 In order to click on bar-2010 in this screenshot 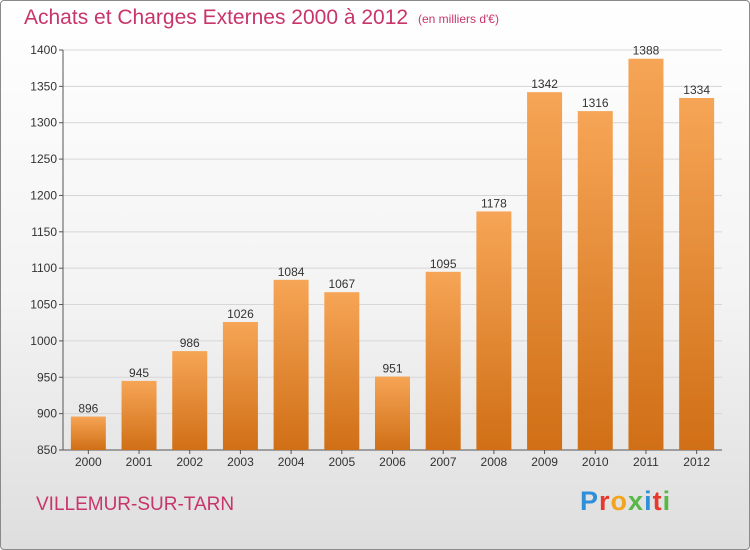, I will do `click(595, 280)`.